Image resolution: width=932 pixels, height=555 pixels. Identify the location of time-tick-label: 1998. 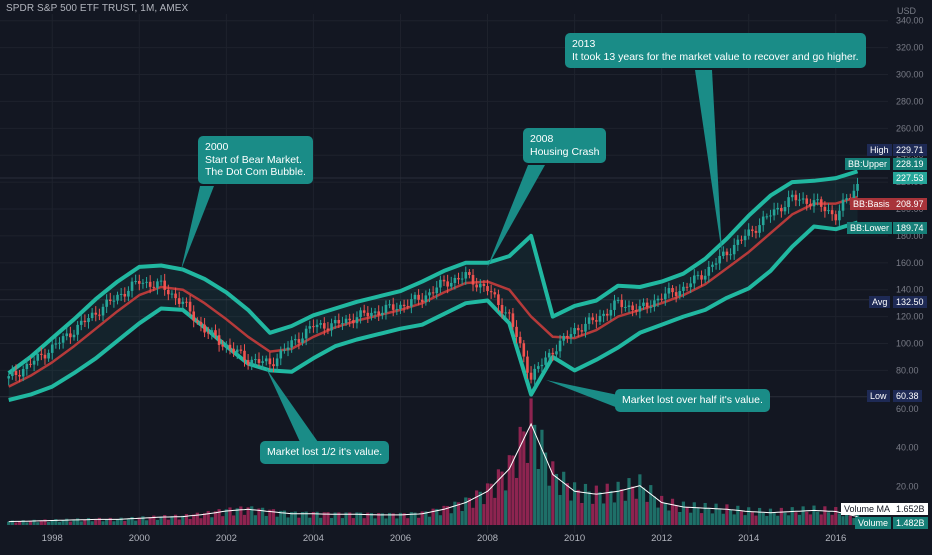
(52, 538).